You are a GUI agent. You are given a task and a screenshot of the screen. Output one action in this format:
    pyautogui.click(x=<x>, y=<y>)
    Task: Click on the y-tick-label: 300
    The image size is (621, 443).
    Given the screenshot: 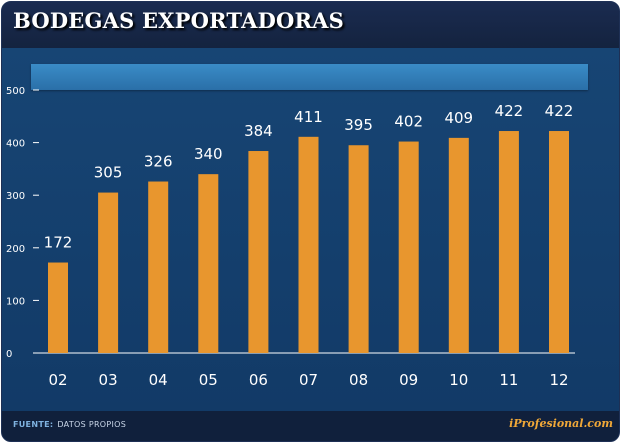 What is the action you would take?
    pyautogui.click(x=15, y=196)
    